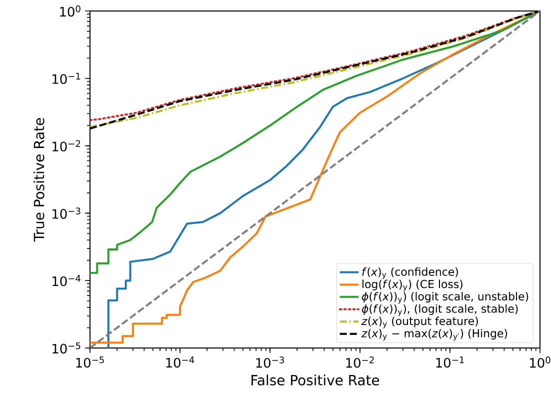  I want to click on x-tick-label: 10$^{−4}$, so click(180, 362).